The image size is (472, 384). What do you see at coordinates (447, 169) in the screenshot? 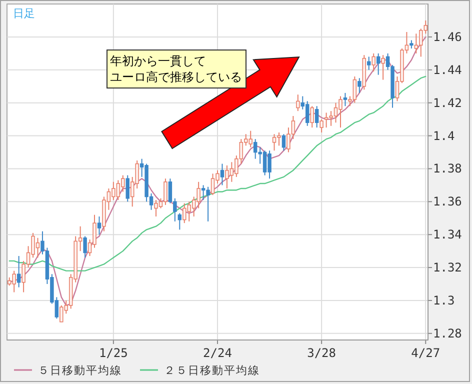
I see `y-tick-label: 1.38` at bounding box center [447, 169].